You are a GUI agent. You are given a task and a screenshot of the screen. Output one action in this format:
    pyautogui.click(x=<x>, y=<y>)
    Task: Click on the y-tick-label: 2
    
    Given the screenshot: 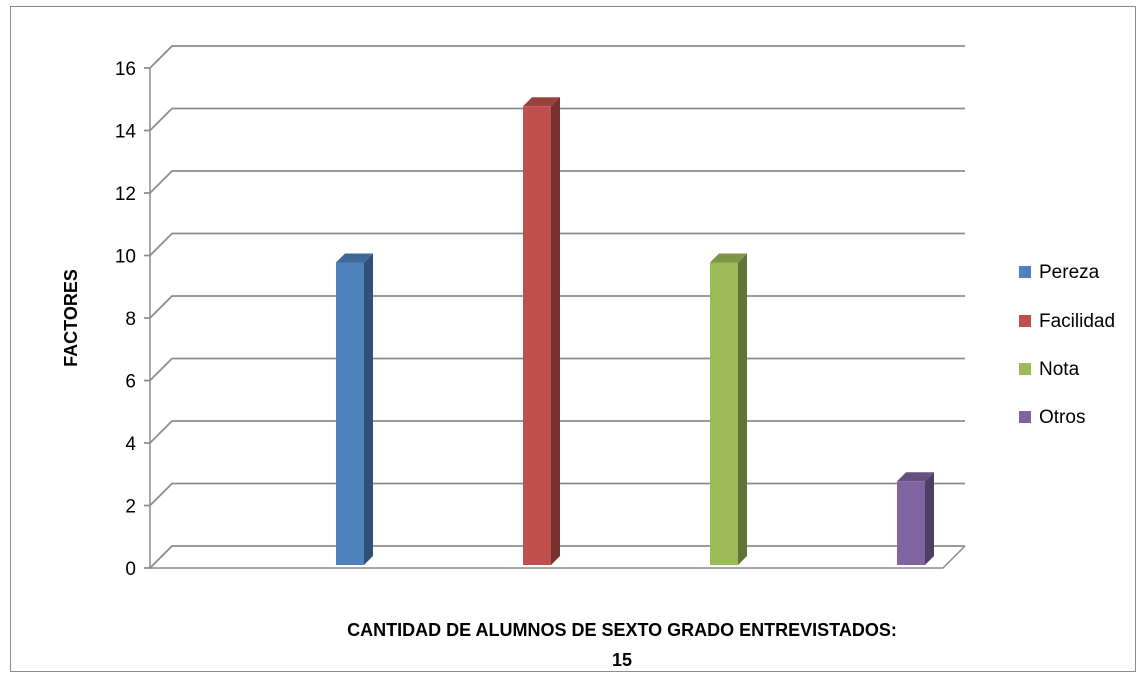 What is the action you would take?
    pyautogui.click(x=130, y=507)
    